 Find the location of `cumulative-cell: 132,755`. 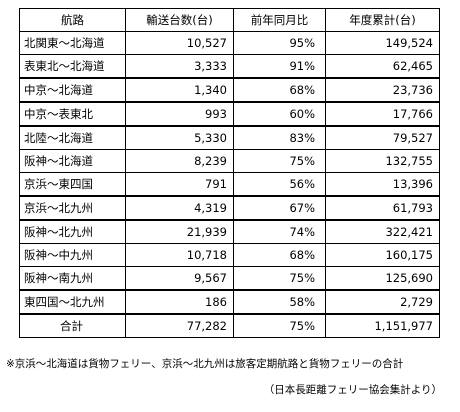

cumulative-cell: 132,755 is located at coordinates (382, 161).